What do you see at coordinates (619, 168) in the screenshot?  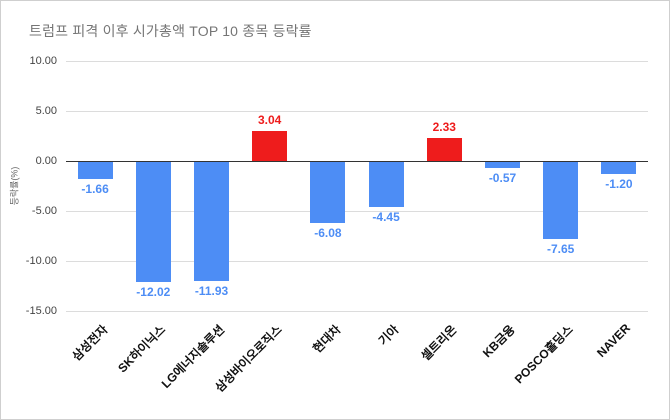 I see `bar-NAVER` at bounding box center [619, 168].